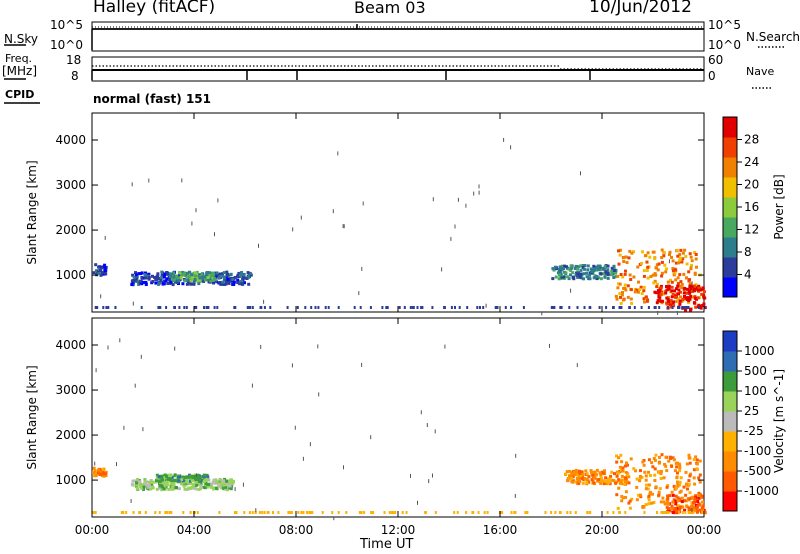 The height and width of the screenshot is (554, 800). I want to click on colorbar-tick-label: 28, so click(751, 140).